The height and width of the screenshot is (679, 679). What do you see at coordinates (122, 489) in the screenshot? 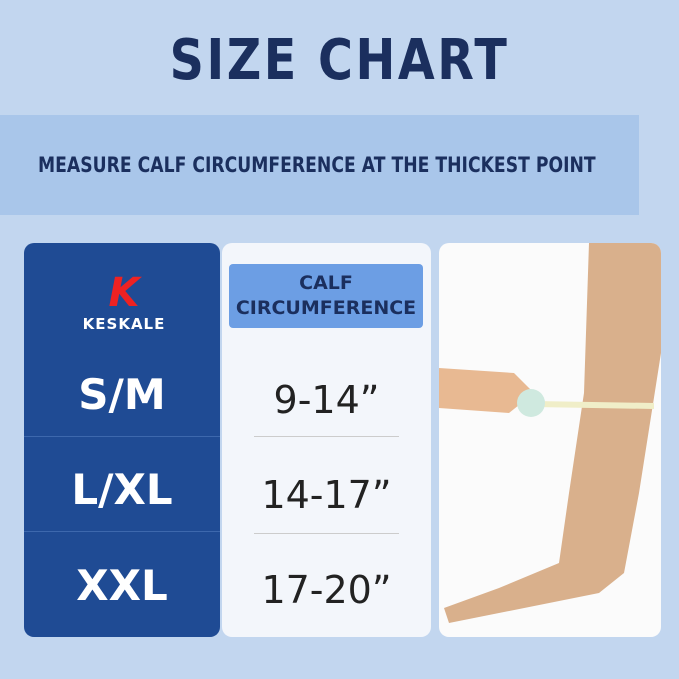
I see `size-label: L/XL` at bounding box center [122, 489].